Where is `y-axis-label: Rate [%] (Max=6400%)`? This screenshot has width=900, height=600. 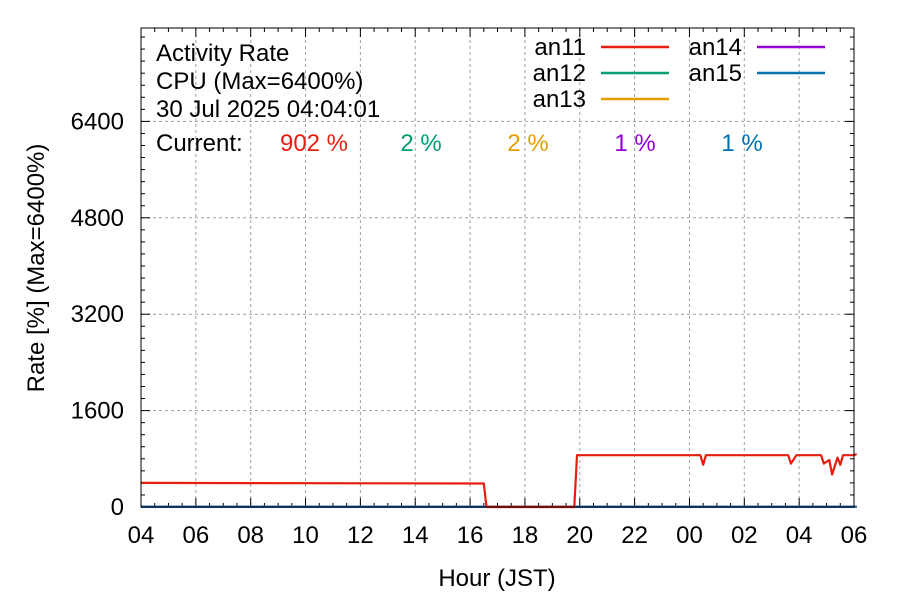
y-axis-label: Rate [%] (Max=6400%) is located at coordinates (36, 268).